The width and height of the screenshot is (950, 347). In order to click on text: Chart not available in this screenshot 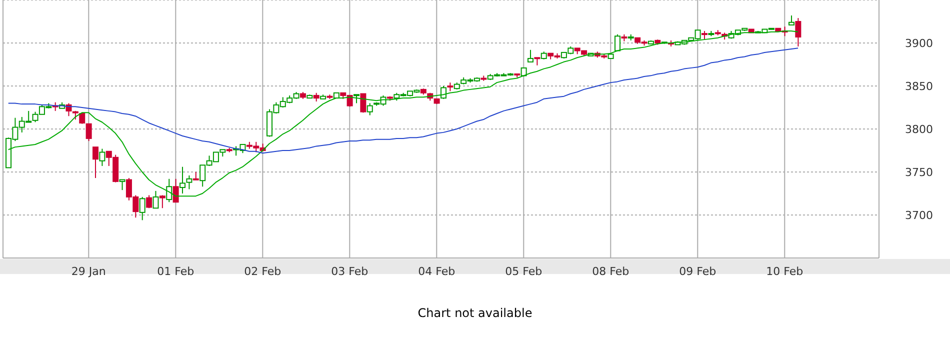, I will do `click(475, 313)`.